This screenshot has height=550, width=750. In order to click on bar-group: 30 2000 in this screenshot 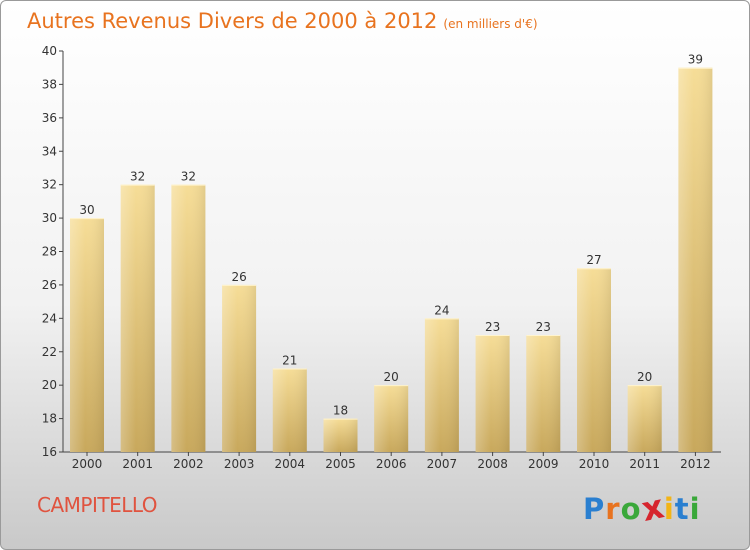, I will do `click(87, 337)`.